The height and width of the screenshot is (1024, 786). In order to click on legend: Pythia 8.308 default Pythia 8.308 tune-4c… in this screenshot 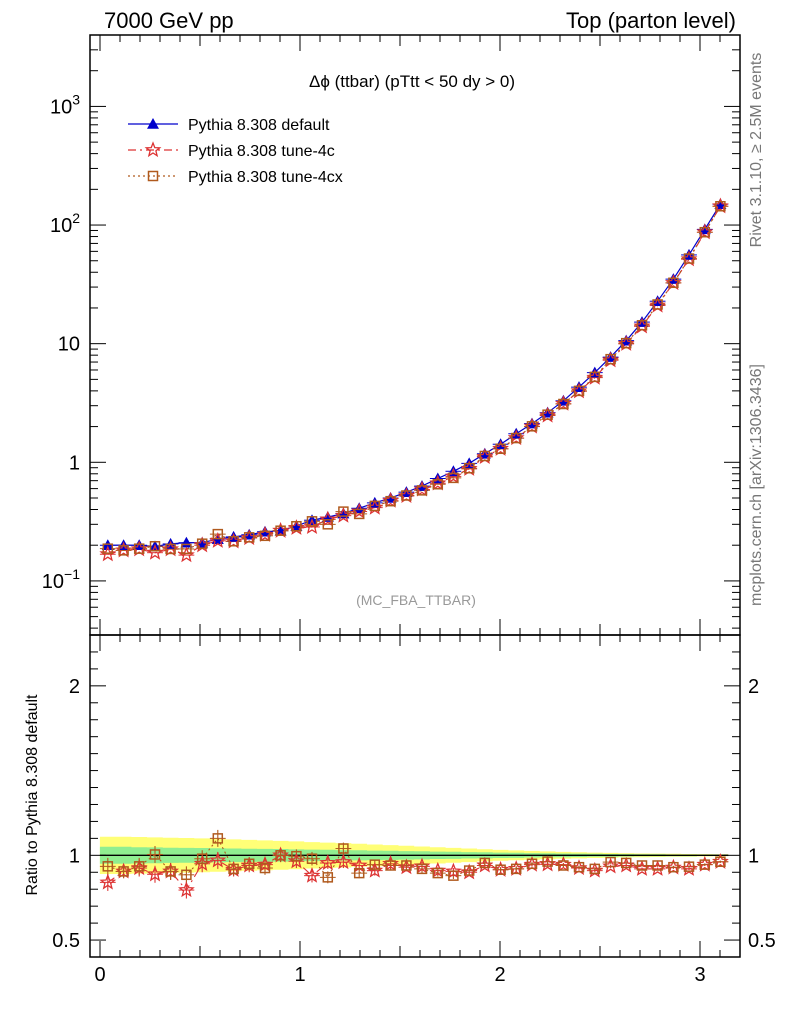, I will do `click(235, 151)`.